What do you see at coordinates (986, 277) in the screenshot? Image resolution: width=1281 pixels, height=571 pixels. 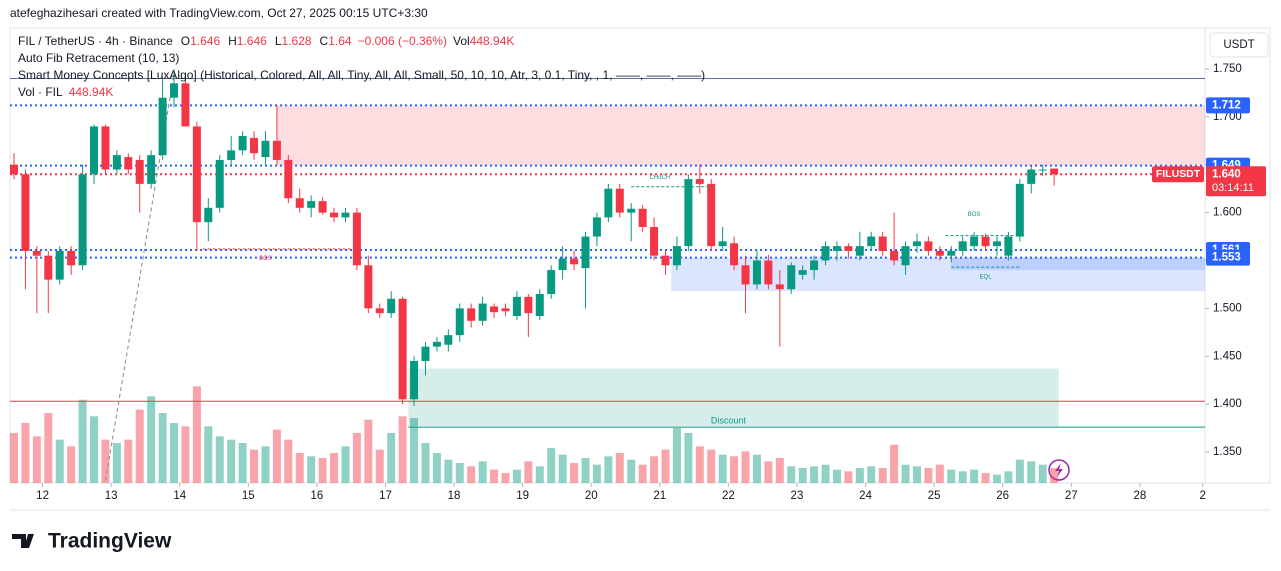 I see `annotation: EQL` at bounding box center [986, 277].